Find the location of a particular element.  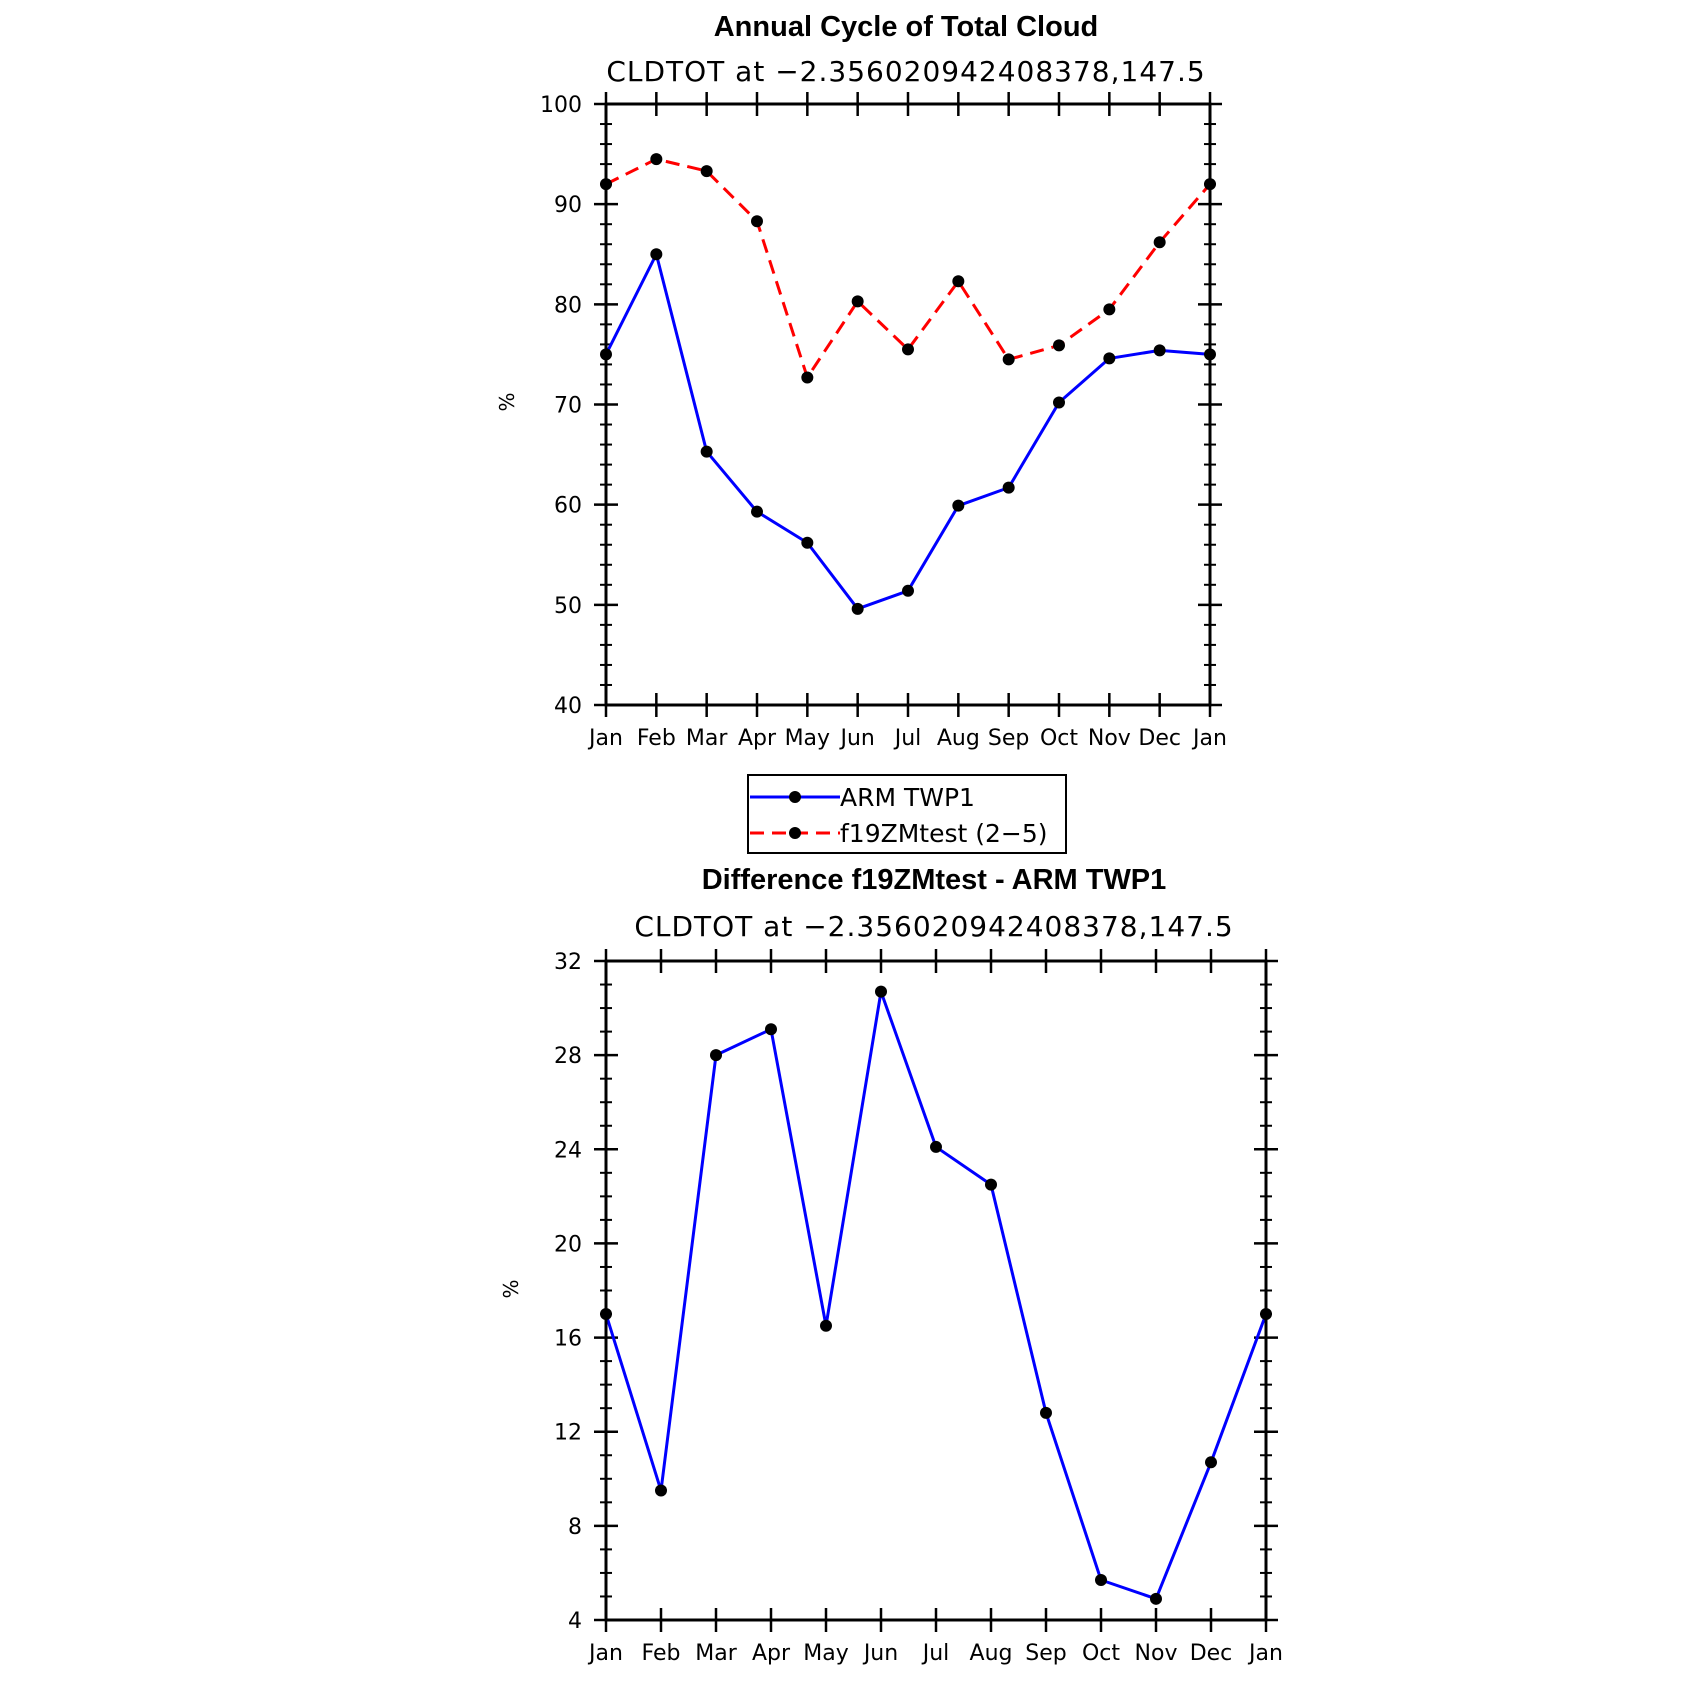

legend-label-f19zmtest: f19ZMtest (2−5) is located at coordinates (944, 833).